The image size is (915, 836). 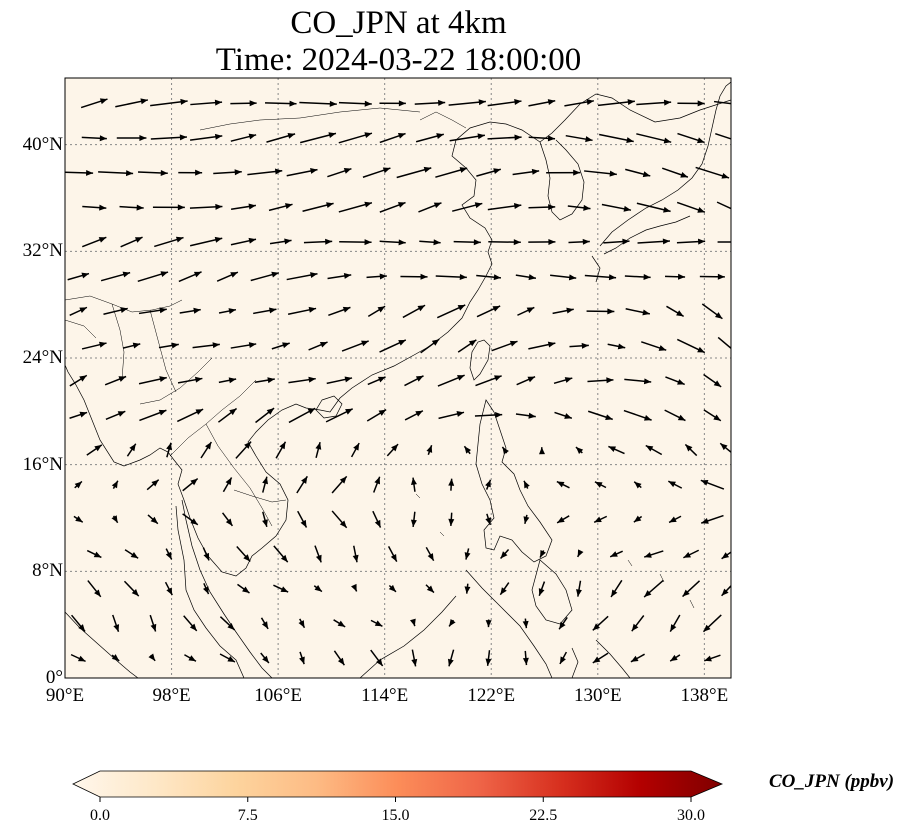 What do you see at coordinates (480, 360) in the screenshot?
I see `taiwan-coastline` at bounding box center [480, 360].